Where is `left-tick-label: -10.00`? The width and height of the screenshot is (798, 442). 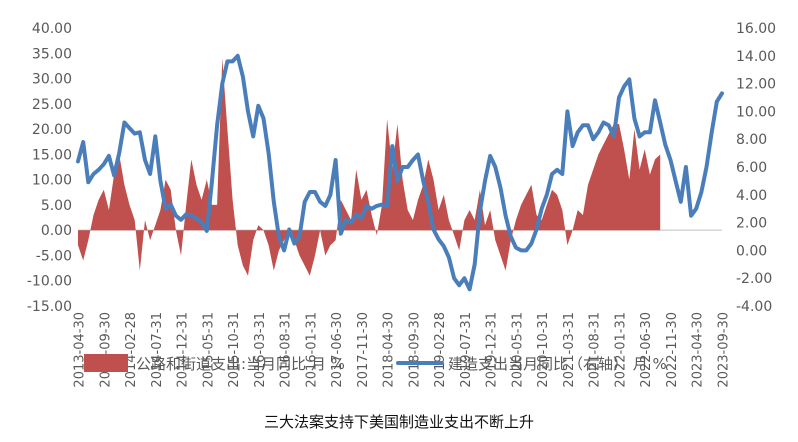 left-tick-label: -10.00 is located at coordinates (49, 282).